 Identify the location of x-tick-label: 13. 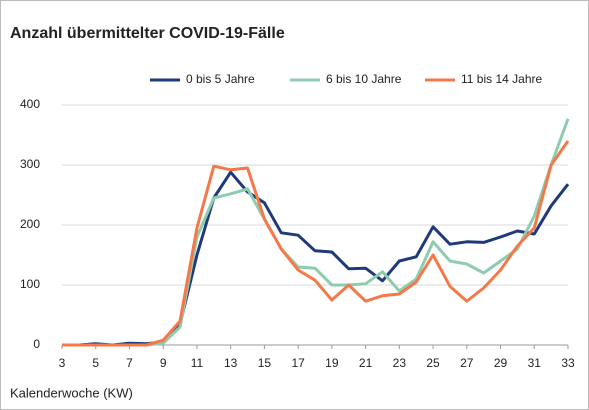
(231, 363).